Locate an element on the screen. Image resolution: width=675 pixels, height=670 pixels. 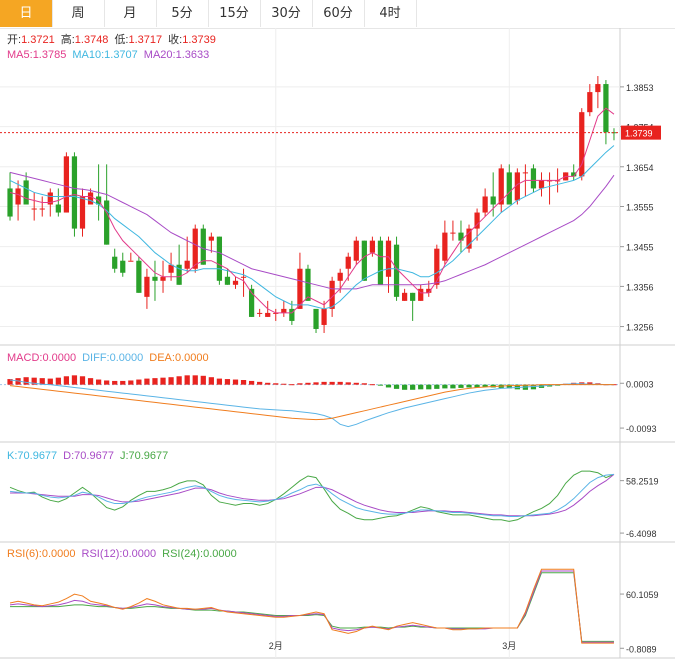
current-price-label: 1.3739 is located at coordinates (639, 134).